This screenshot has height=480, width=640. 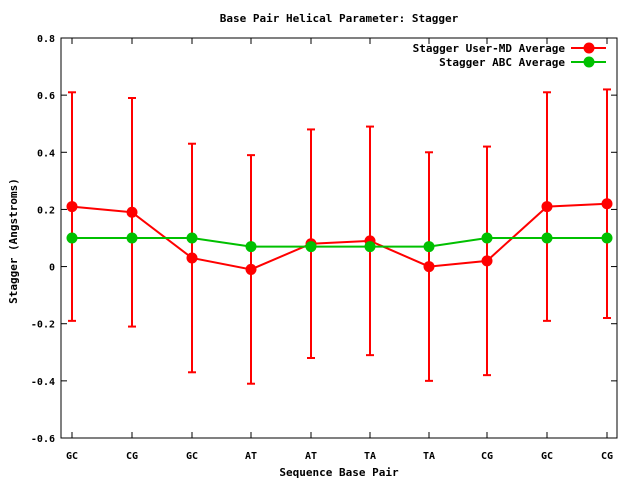 I want to click on y-tick-label: 0.2, so click(x=46, y=210).